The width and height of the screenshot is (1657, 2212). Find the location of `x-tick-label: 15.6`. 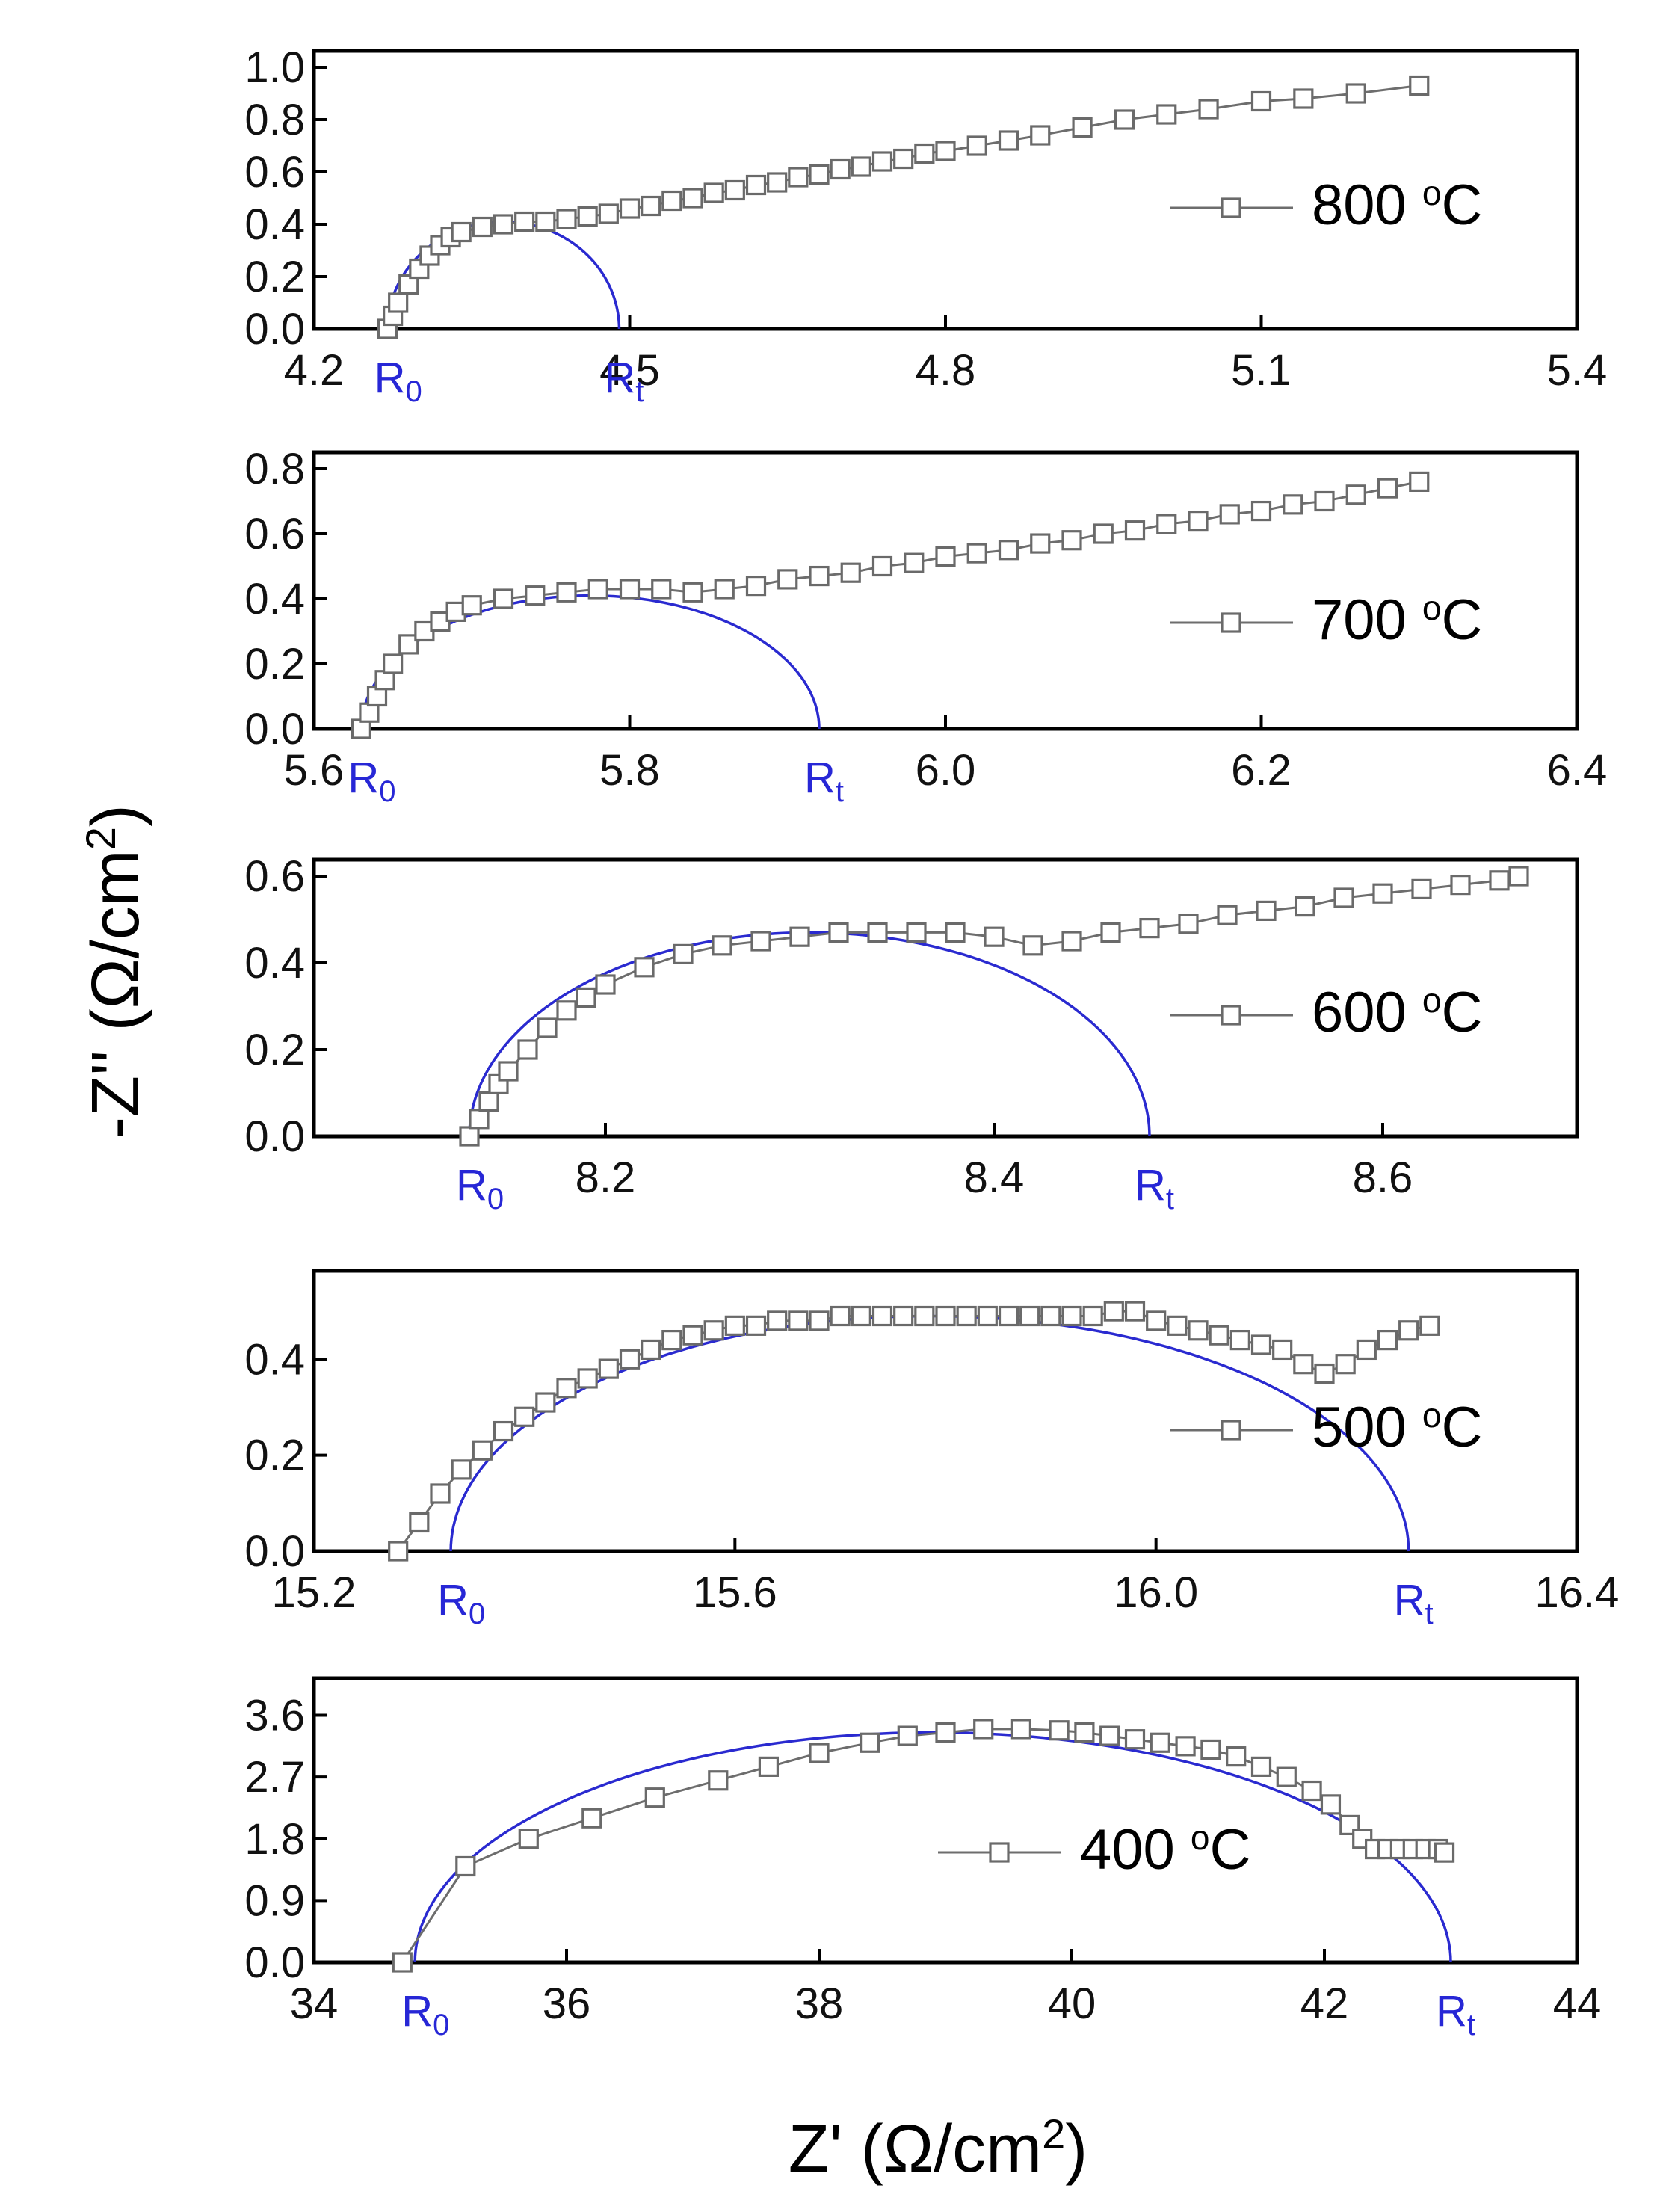

x-tick-label: 15.6 is located at coordinates (735, 1592).